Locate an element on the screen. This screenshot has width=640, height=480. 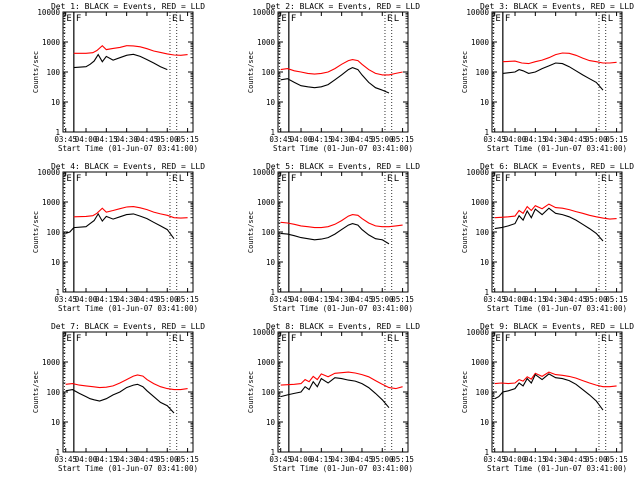
panel-title: Det 1: BLACK = Events, RED = LLD is located at coordinates (128, 6).